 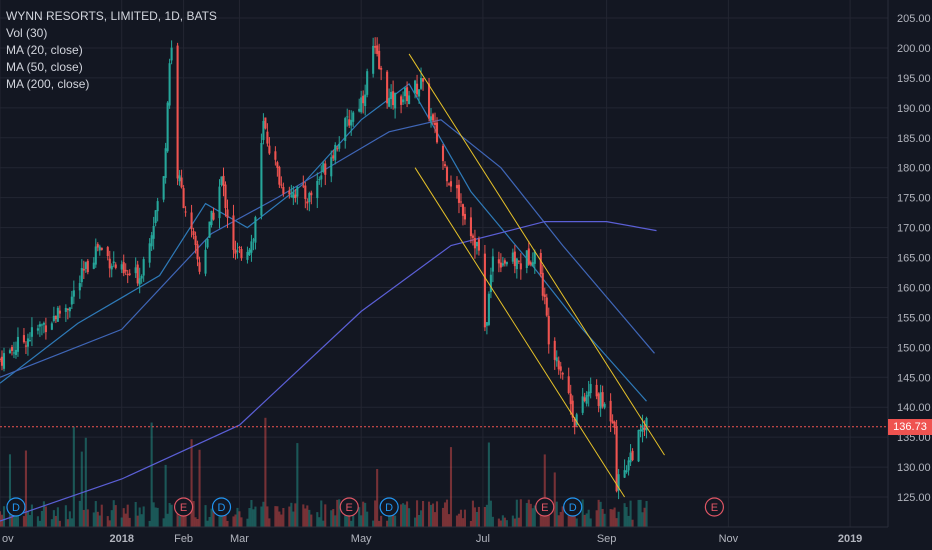 I want to click on time-tick-label: Mar, so click(x=239, y=539).